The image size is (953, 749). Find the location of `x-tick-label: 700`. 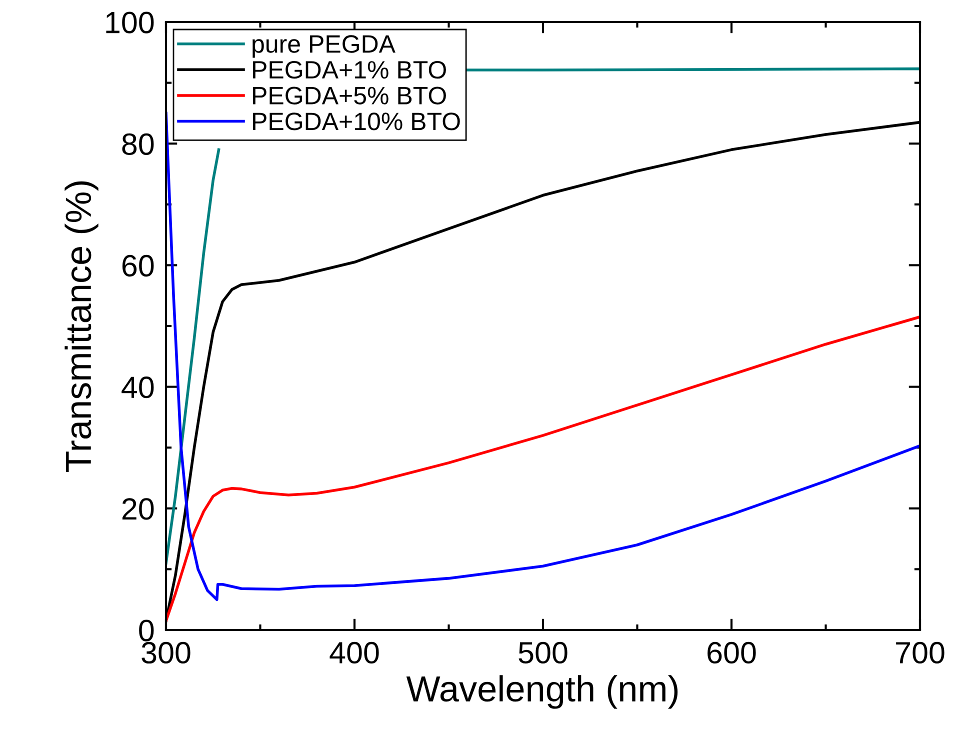

x-tick-label: 700 is located at coordinates (920, 653).